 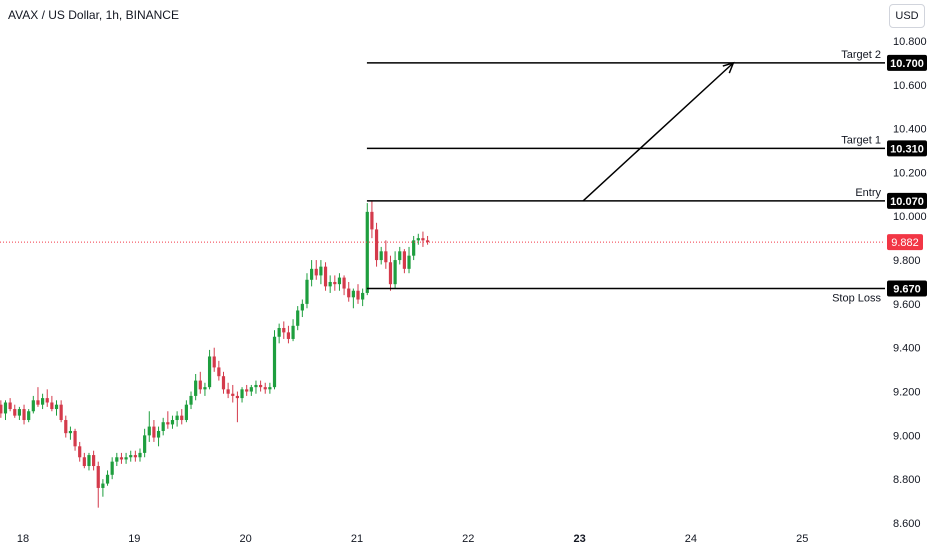 What do you see at coordinates (134, 539) in the screenshot?
I see `x-tick-label: 19` at bounding box center [134, 539].